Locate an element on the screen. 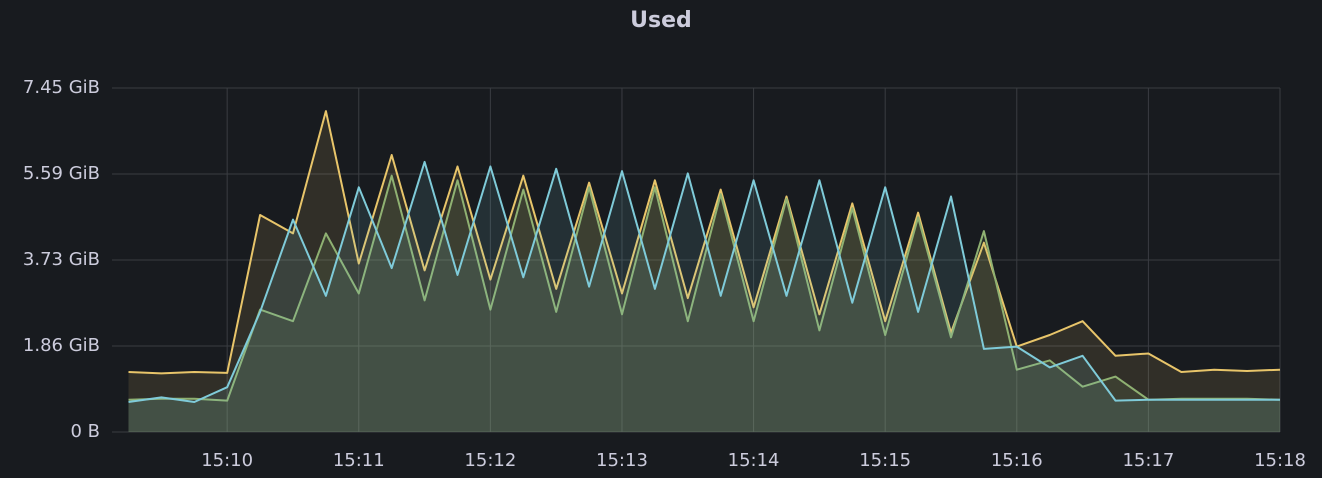  x-tick-label: 15:14 is located at coordinates (754, 460).